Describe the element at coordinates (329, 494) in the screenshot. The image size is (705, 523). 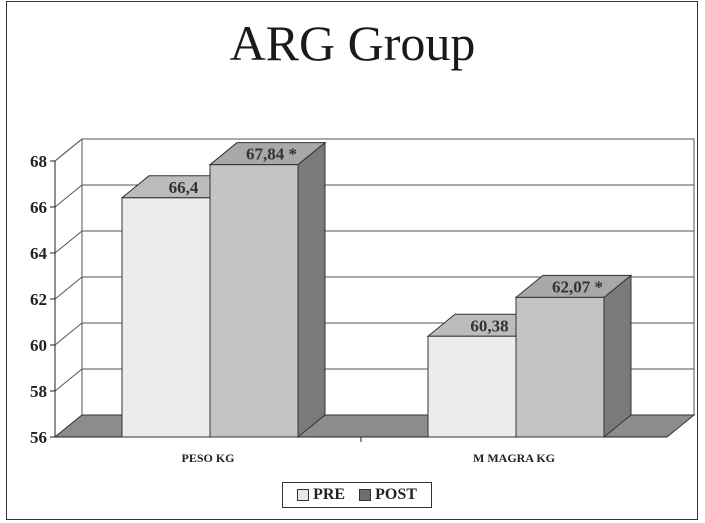
I see `legend-label-pre: PRE` at that location.